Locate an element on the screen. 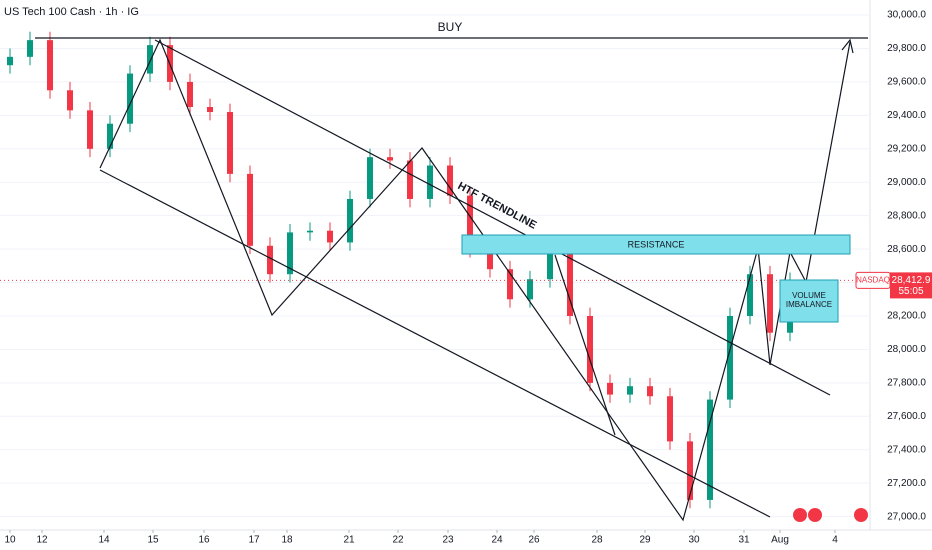 Image resolution: width=932 pixels, height=550 pixels. y-tick-label: 29,600.0 is located at coordinates (906, 82).